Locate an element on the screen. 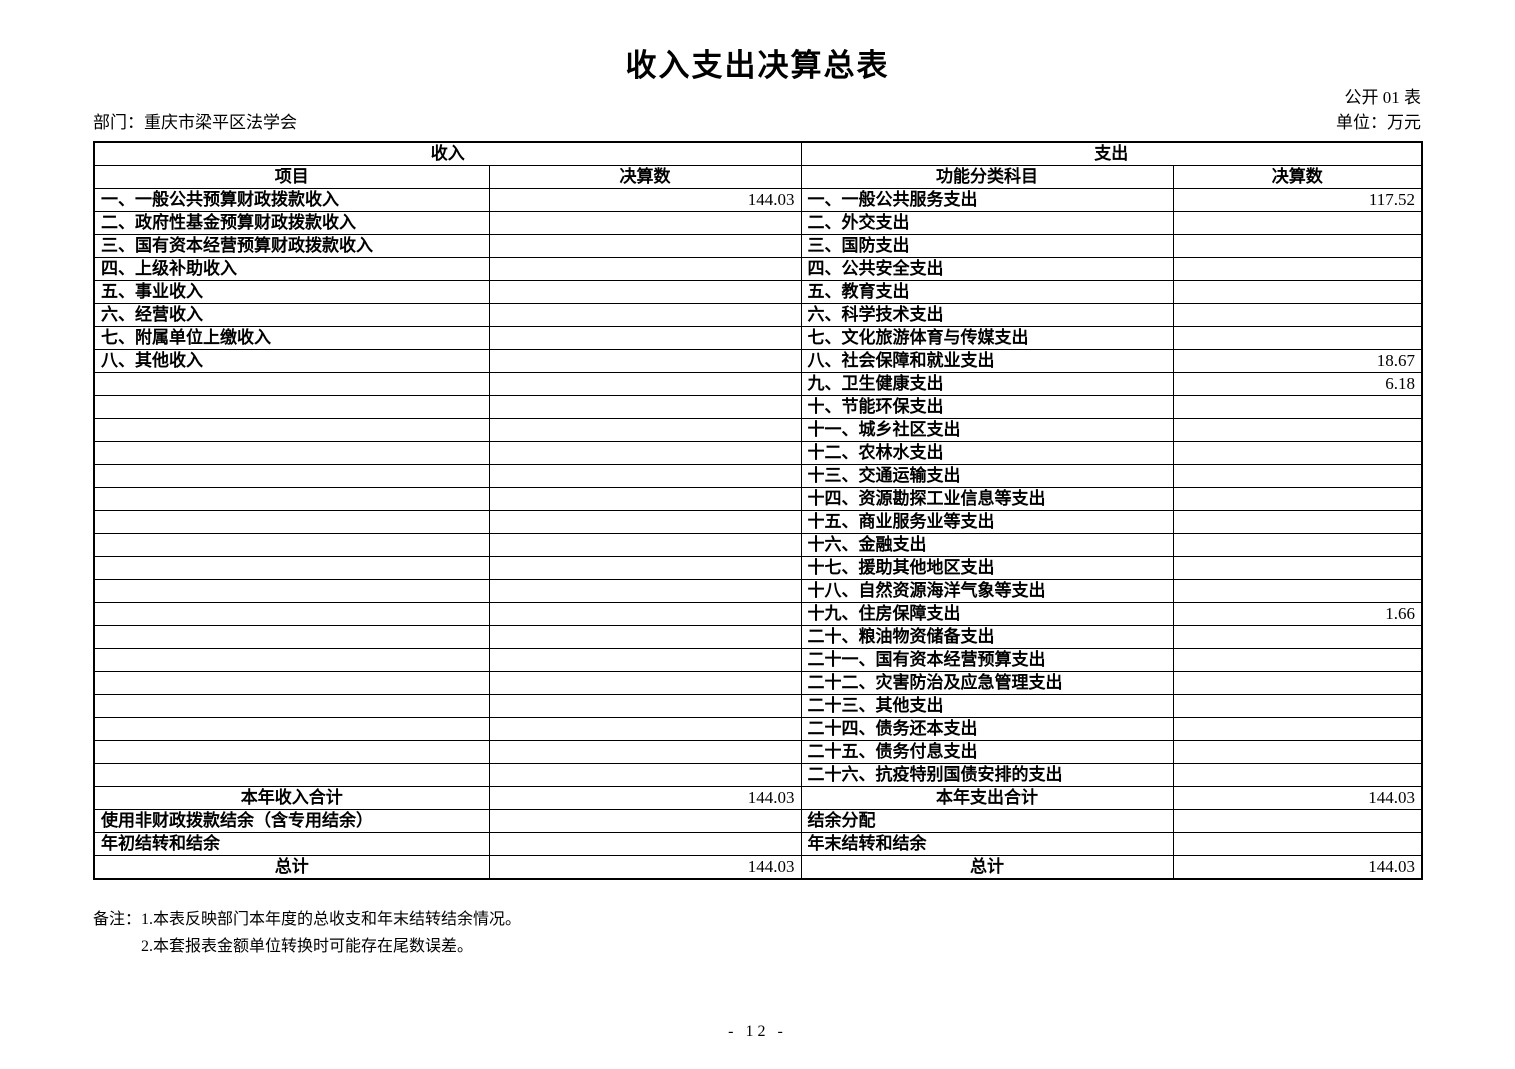 This screenshot has height=1069, width=1515. table-row: 年初结转和结余 年末结转和结余 is located at coordinates (758, 844).